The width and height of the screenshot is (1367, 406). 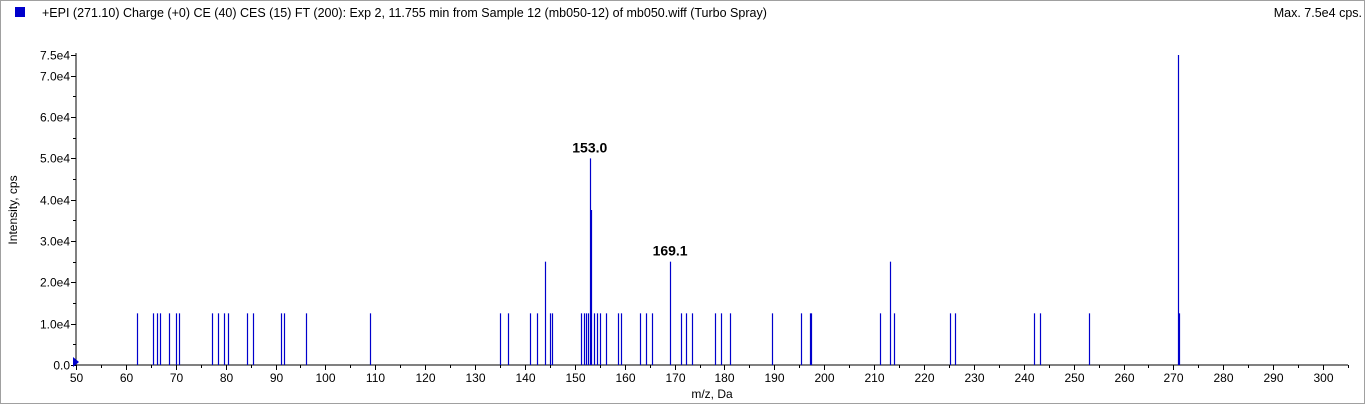 What do you see at coordinates (670, 251) in the screenshot?
I see `peak-annotation: 169.1` at bounding box center [670, 251].